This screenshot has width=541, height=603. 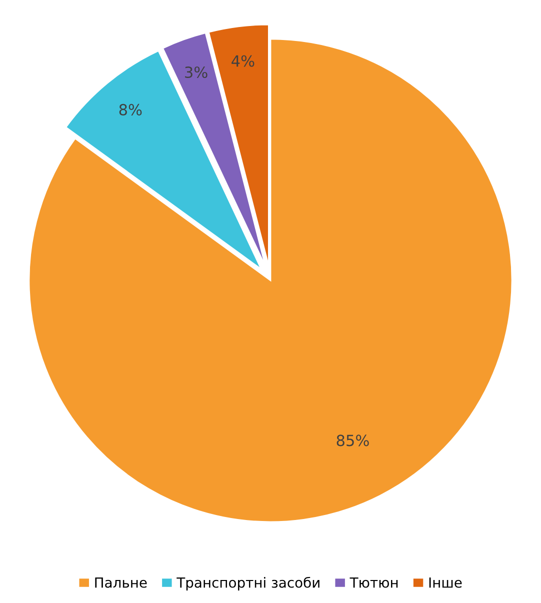 What do you see at coordinates (243, 61) in the screenshot?
I see `data-label: 4%` at bounding box center [243, 61].